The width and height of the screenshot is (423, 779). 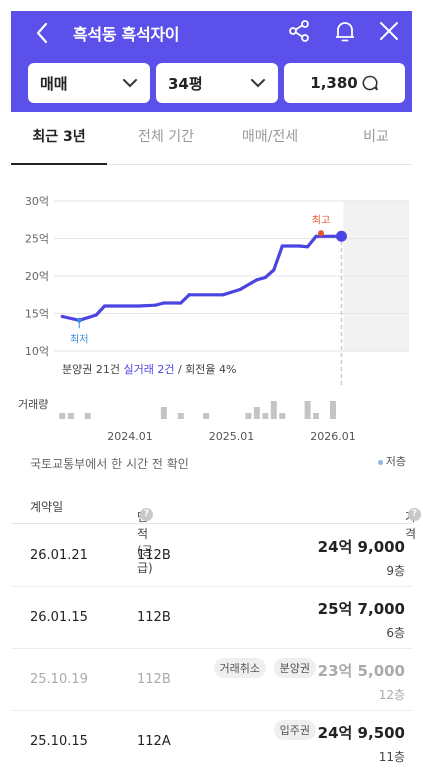 What do you see at coordinates (37, 239) in the screenshot?
I see `y-tick-label: 25억` at bounding box center [37, 239].